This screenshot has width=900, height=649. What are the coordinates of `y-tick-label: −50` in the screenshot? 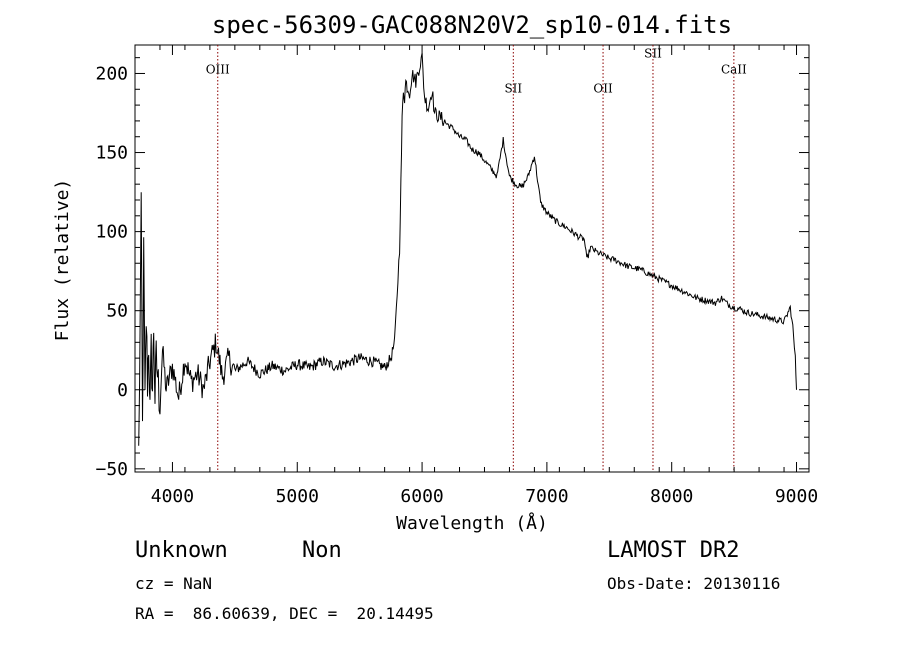 It's located at (111, 469).